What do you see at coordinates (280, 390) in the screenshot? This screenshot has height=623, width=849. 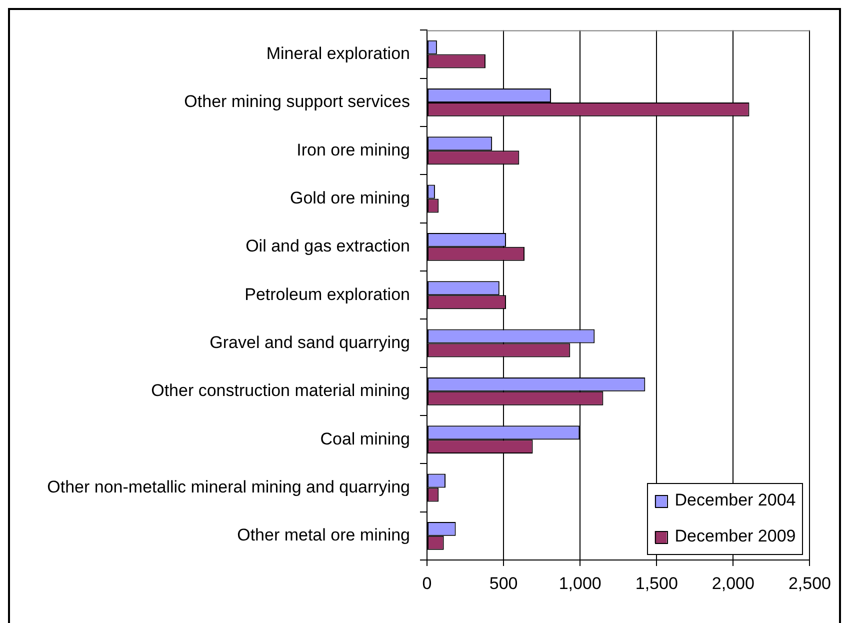 I see `y-tick-label: Other construction material mining` at bounding box center [280, 390].